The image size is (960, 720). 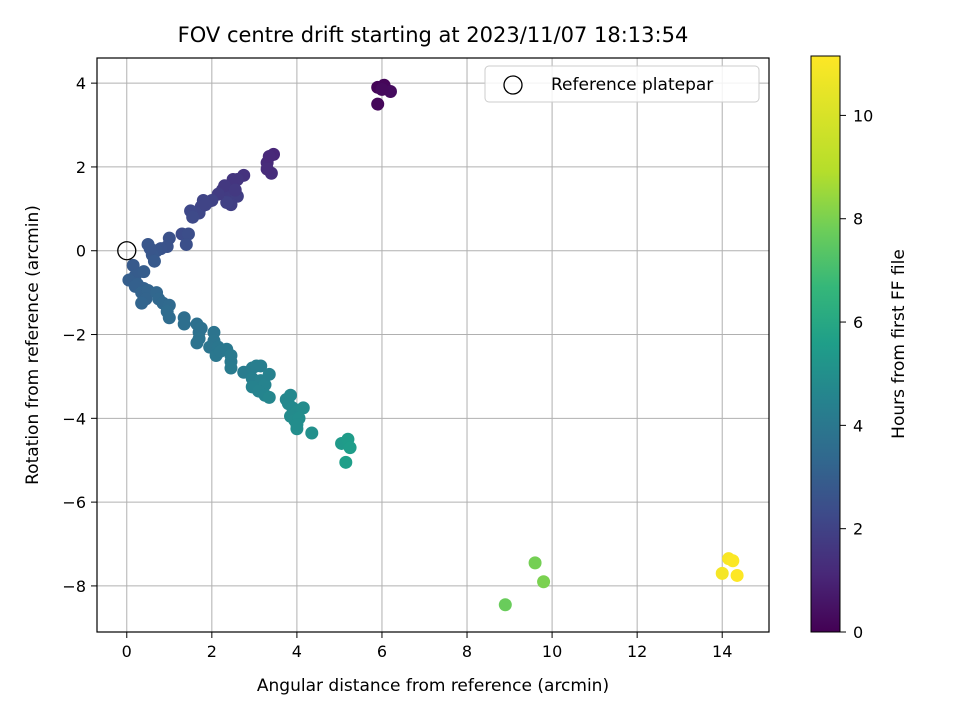 I want to click on legend-box, so click(x=622, y=84).